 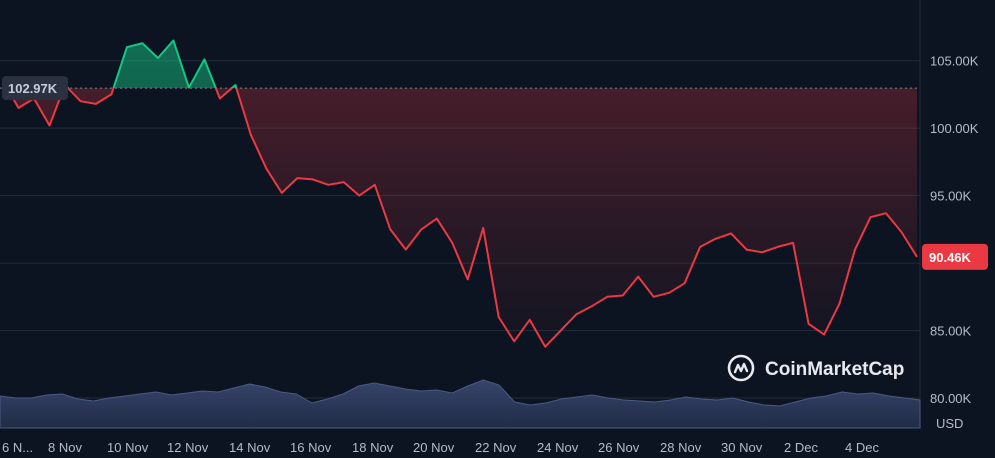 I want to click on volume-series, so click(x=460, y=404).